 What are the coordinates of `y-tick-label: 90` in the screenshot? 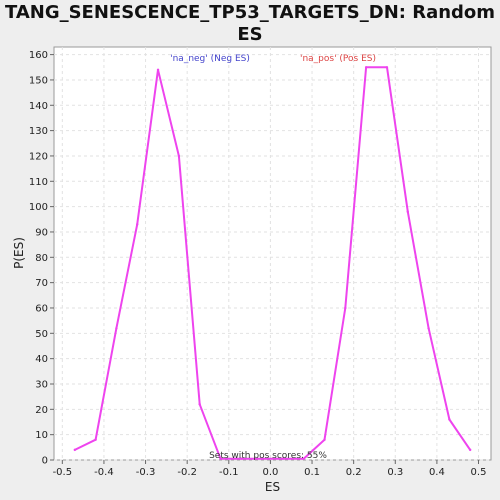 It's located at (41, 232).